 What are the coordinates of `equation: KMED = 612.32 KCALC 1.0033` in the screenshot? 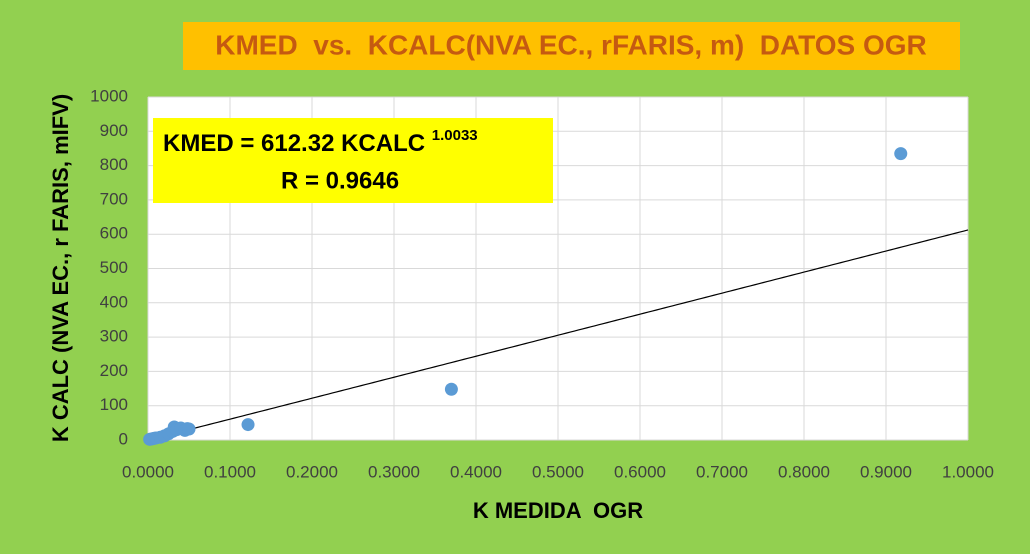 It's located at (320, 142).